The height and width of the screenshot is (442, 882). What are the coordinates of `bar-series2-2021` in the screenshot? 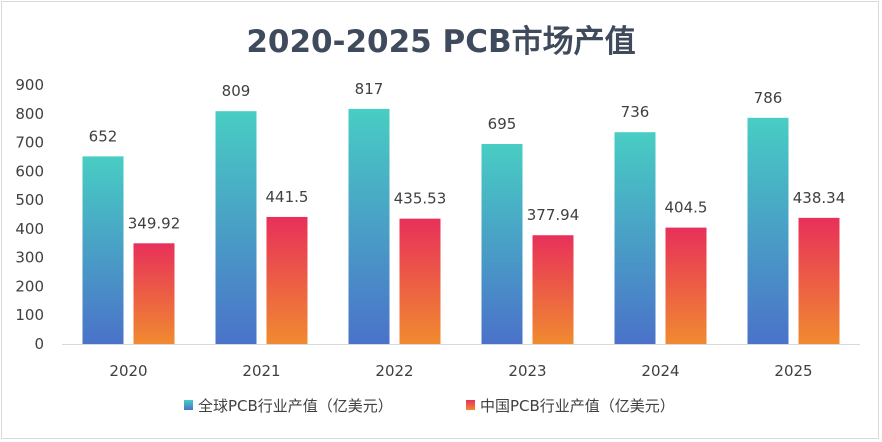 It's located at (287, 280).